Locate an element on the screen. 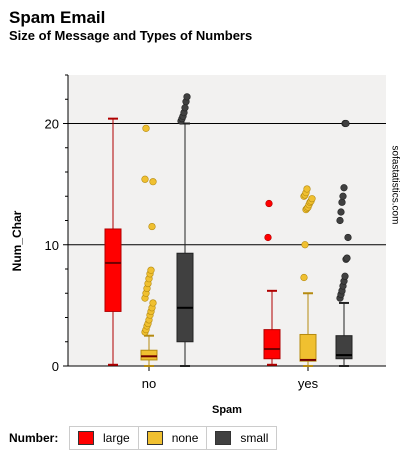 The width and height of the screenshot is (412, 462). legend-label-large: large is located at coordinates (116, 438).